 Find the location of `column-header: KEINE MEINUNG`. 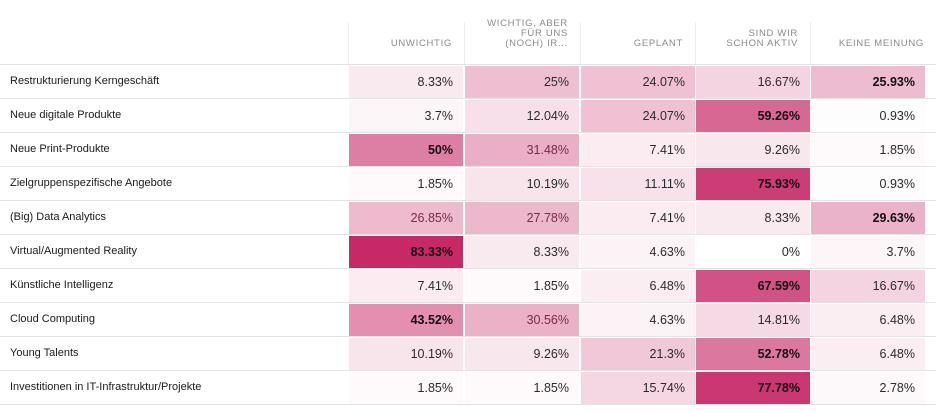

column-header: KEINE MEINUNG is located at coordinates (873, 43).